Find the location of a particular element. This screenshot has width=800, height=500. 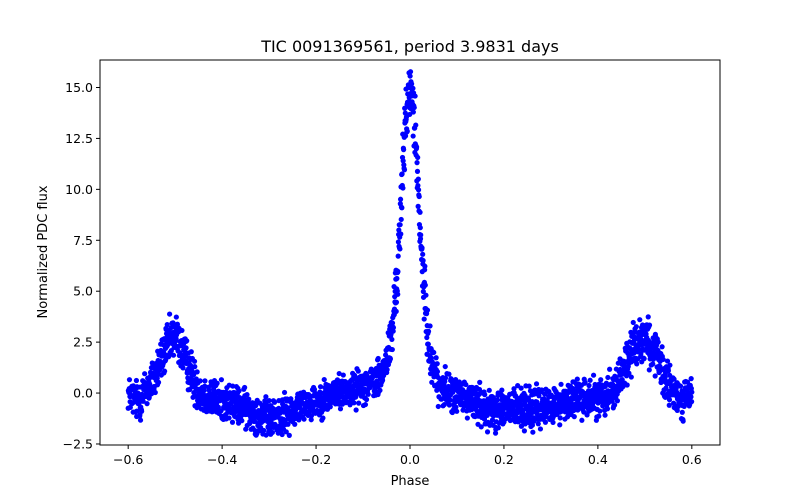

x-tick-label: −0.6 is located at coordinates (128, 459).